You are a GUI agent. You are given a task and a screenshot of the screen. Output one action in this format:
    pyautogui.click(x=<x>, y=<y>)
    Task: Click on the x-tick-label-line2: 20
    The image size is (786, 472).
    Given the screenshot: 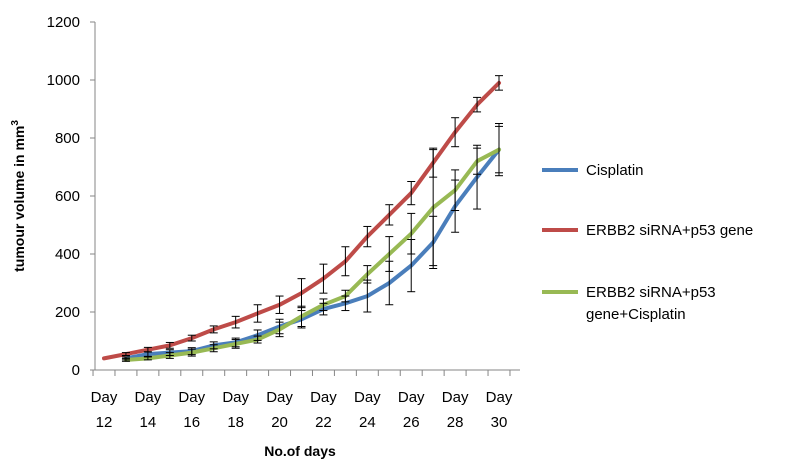 What is the action you would take?
    pyautogui.click(x=279, y=422)
    